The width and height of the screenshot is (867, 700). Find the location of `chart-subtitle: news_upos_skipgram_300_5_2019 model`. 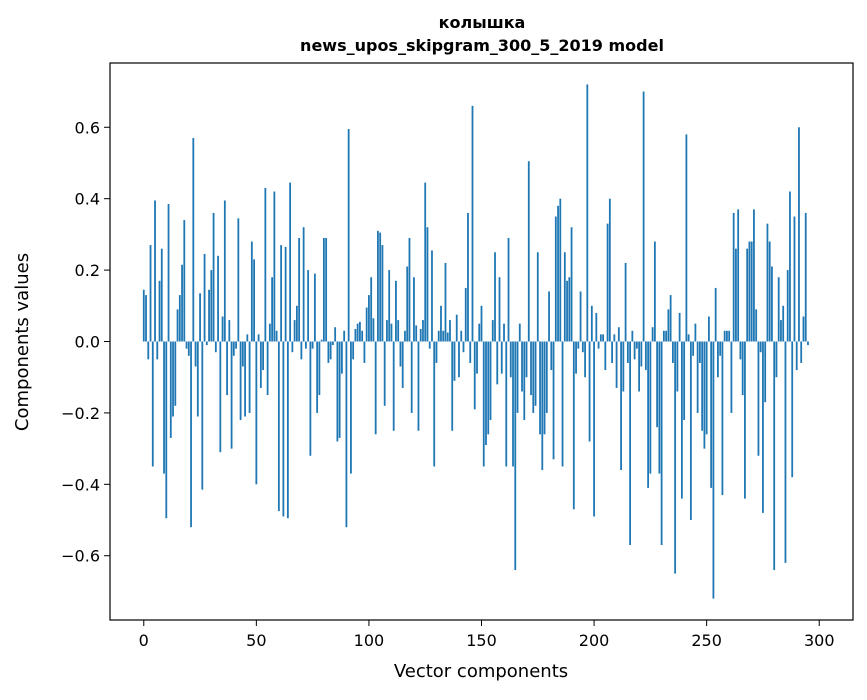

chart-subtitle: news_upos_skipgram_300_5_2019 model is located at coordinates (482, 45).